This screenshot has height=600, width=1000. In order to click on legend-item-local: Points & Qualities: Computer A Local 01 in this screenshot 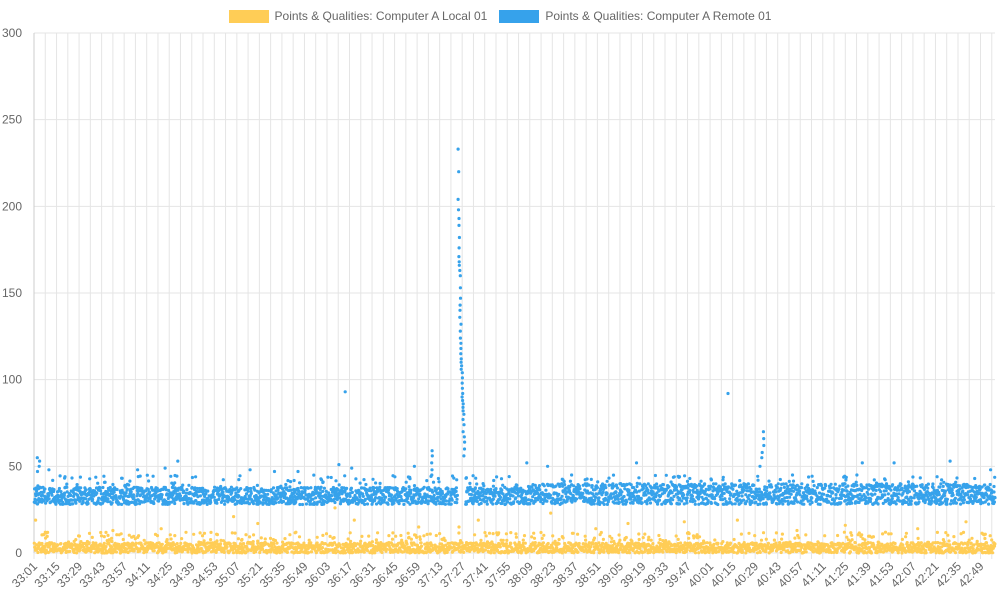, I will do `click(357, 16)`.